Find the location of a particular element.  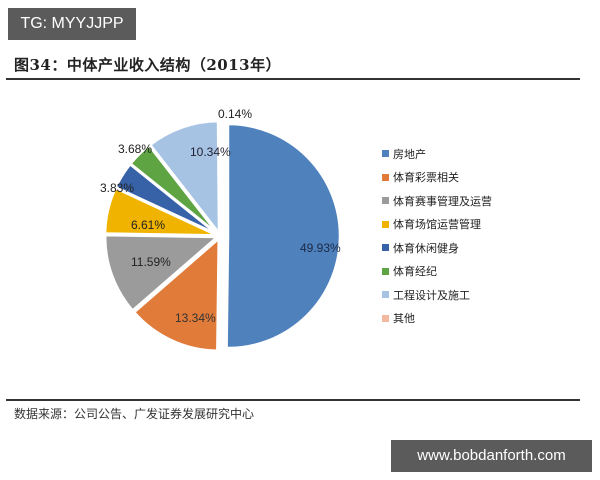

legend-label: 工程设计及施工 is located at coordinates (431, 295).